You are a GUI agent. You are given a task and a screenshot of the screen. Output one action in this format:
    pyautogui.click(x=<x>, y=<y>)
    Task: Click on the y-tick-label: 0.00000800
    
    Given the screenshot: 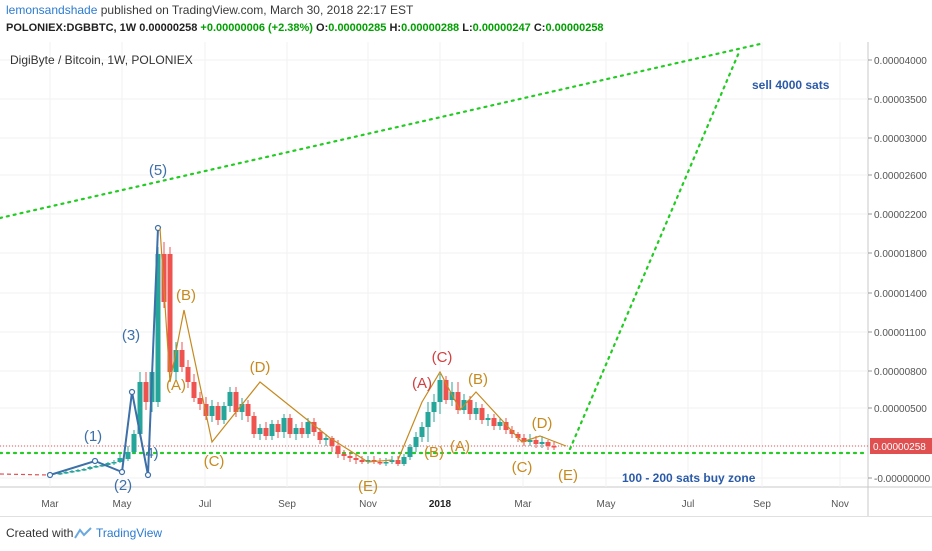 What is the action you would take?
    pyautogui.click(x=900, y=372)
    